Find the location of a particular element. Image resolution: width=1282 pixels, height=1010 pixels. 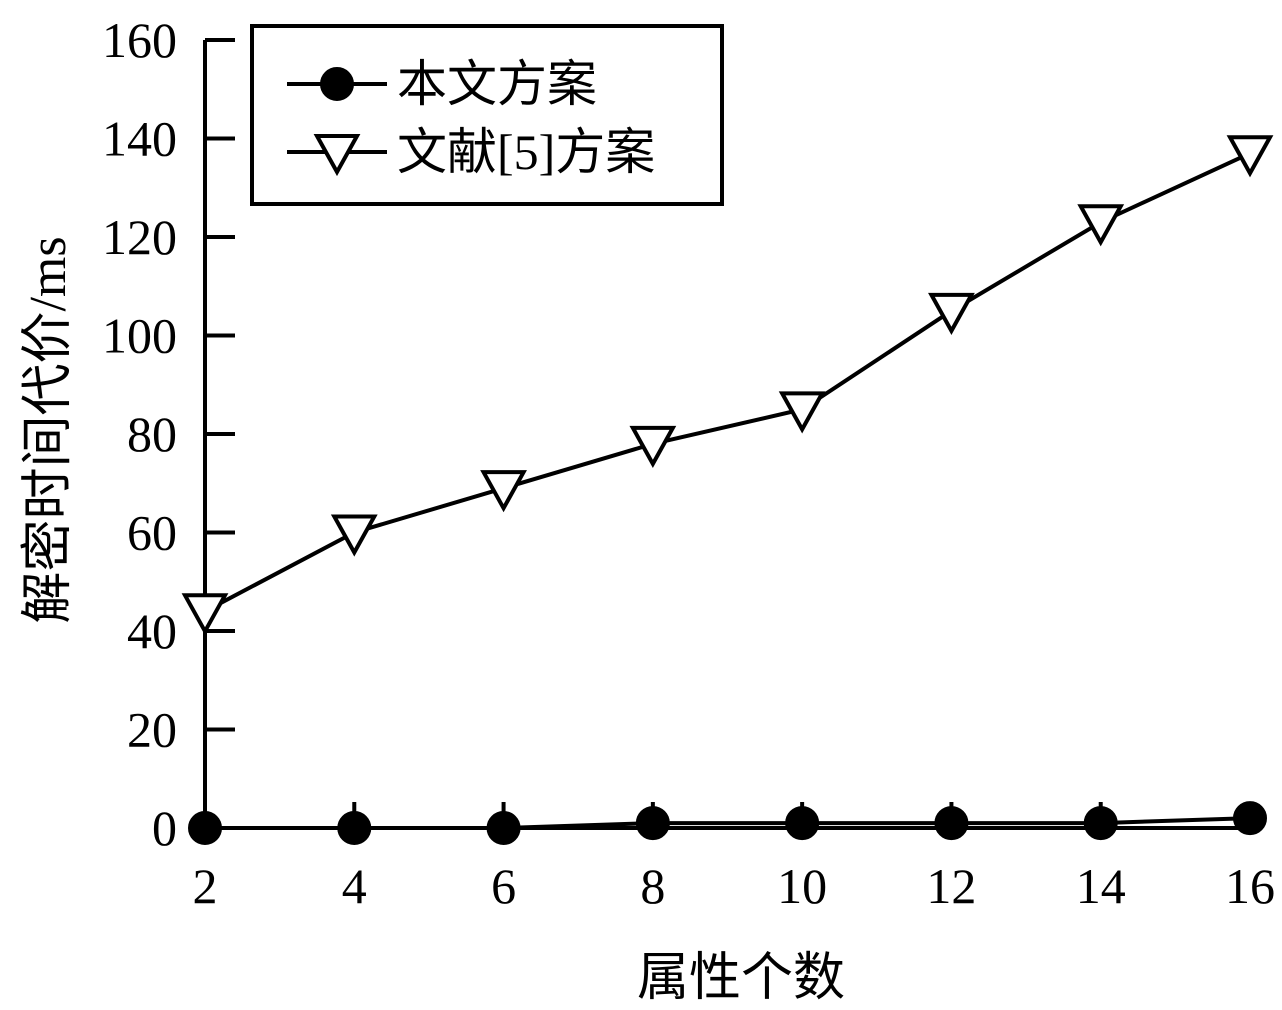

x-tick-label: 2 is located at coordinates (205, 886).